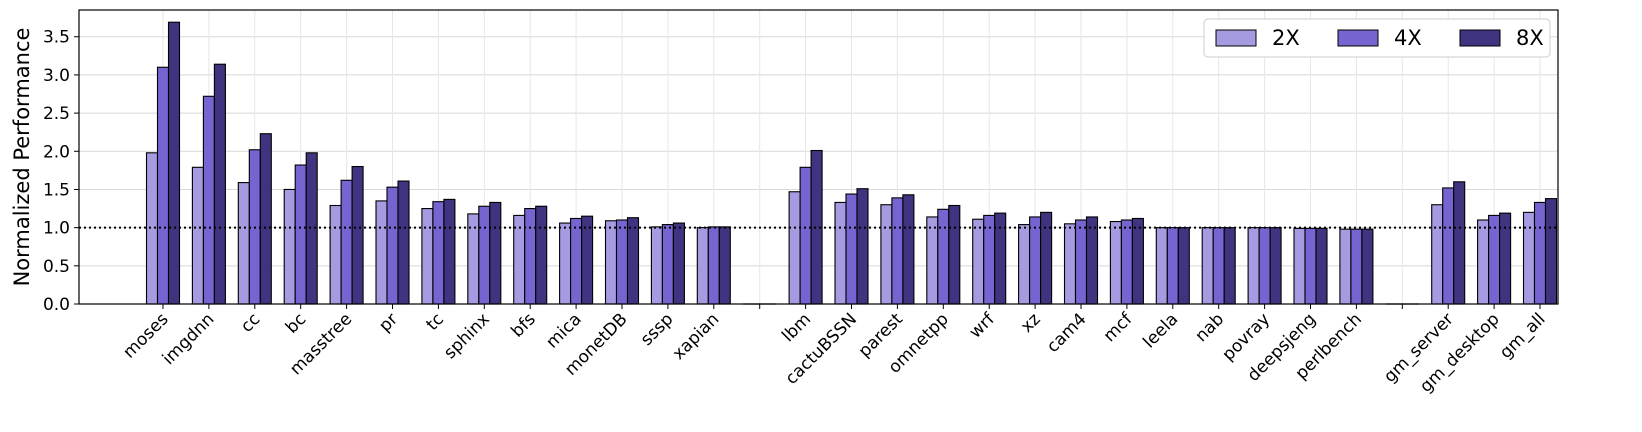 The width and height of the screenshot is (1642, 432). Describe the element at coordinates (724, 265) in the screenshot. I see `bar-8X-xapian` at that location.